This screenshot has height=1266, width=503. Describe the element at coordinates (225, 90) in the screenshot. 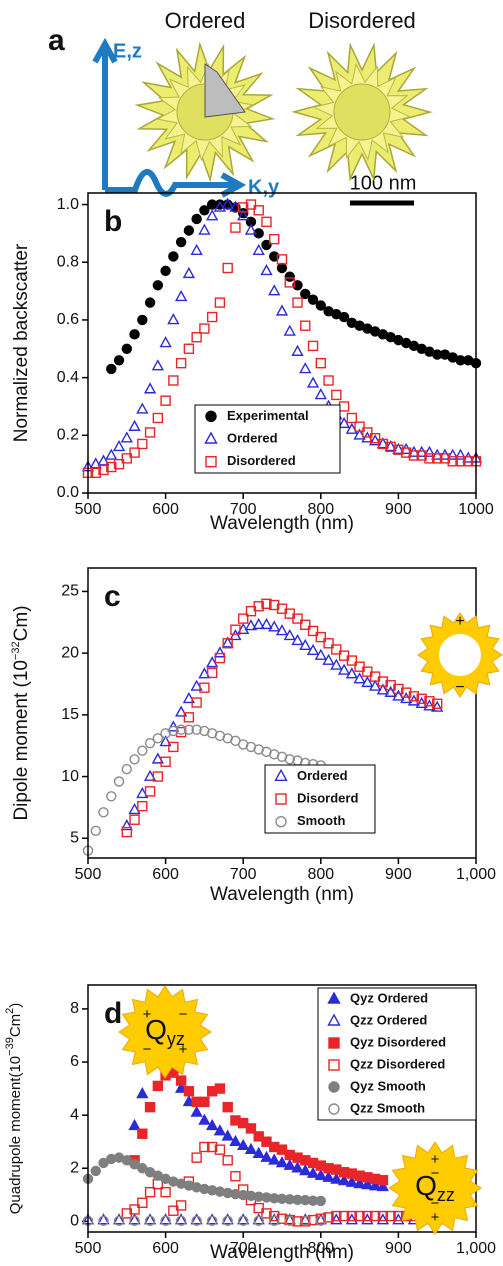

I see `cutaway` at that location.